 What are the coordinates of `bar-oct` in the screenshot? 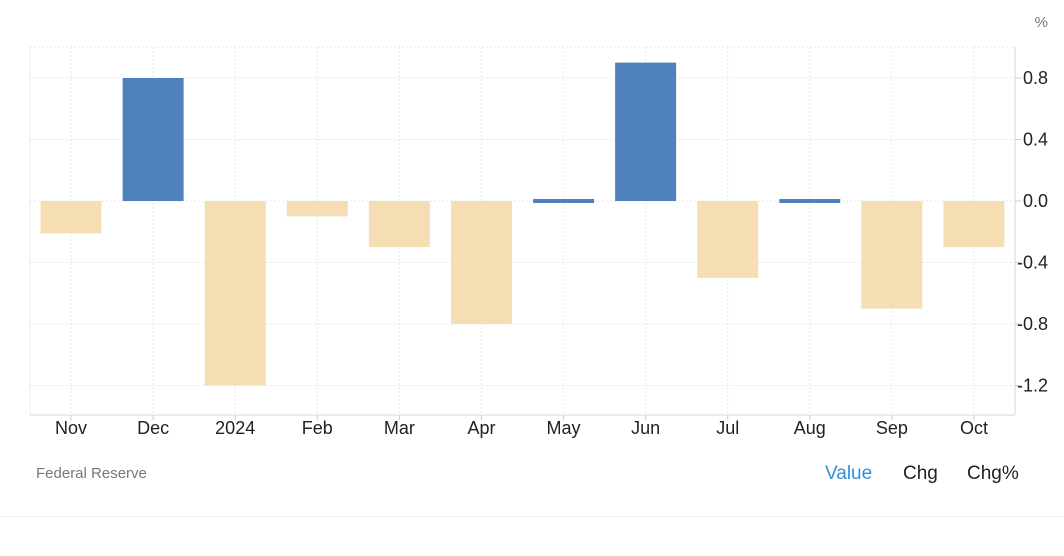 It's located at (974, 224).